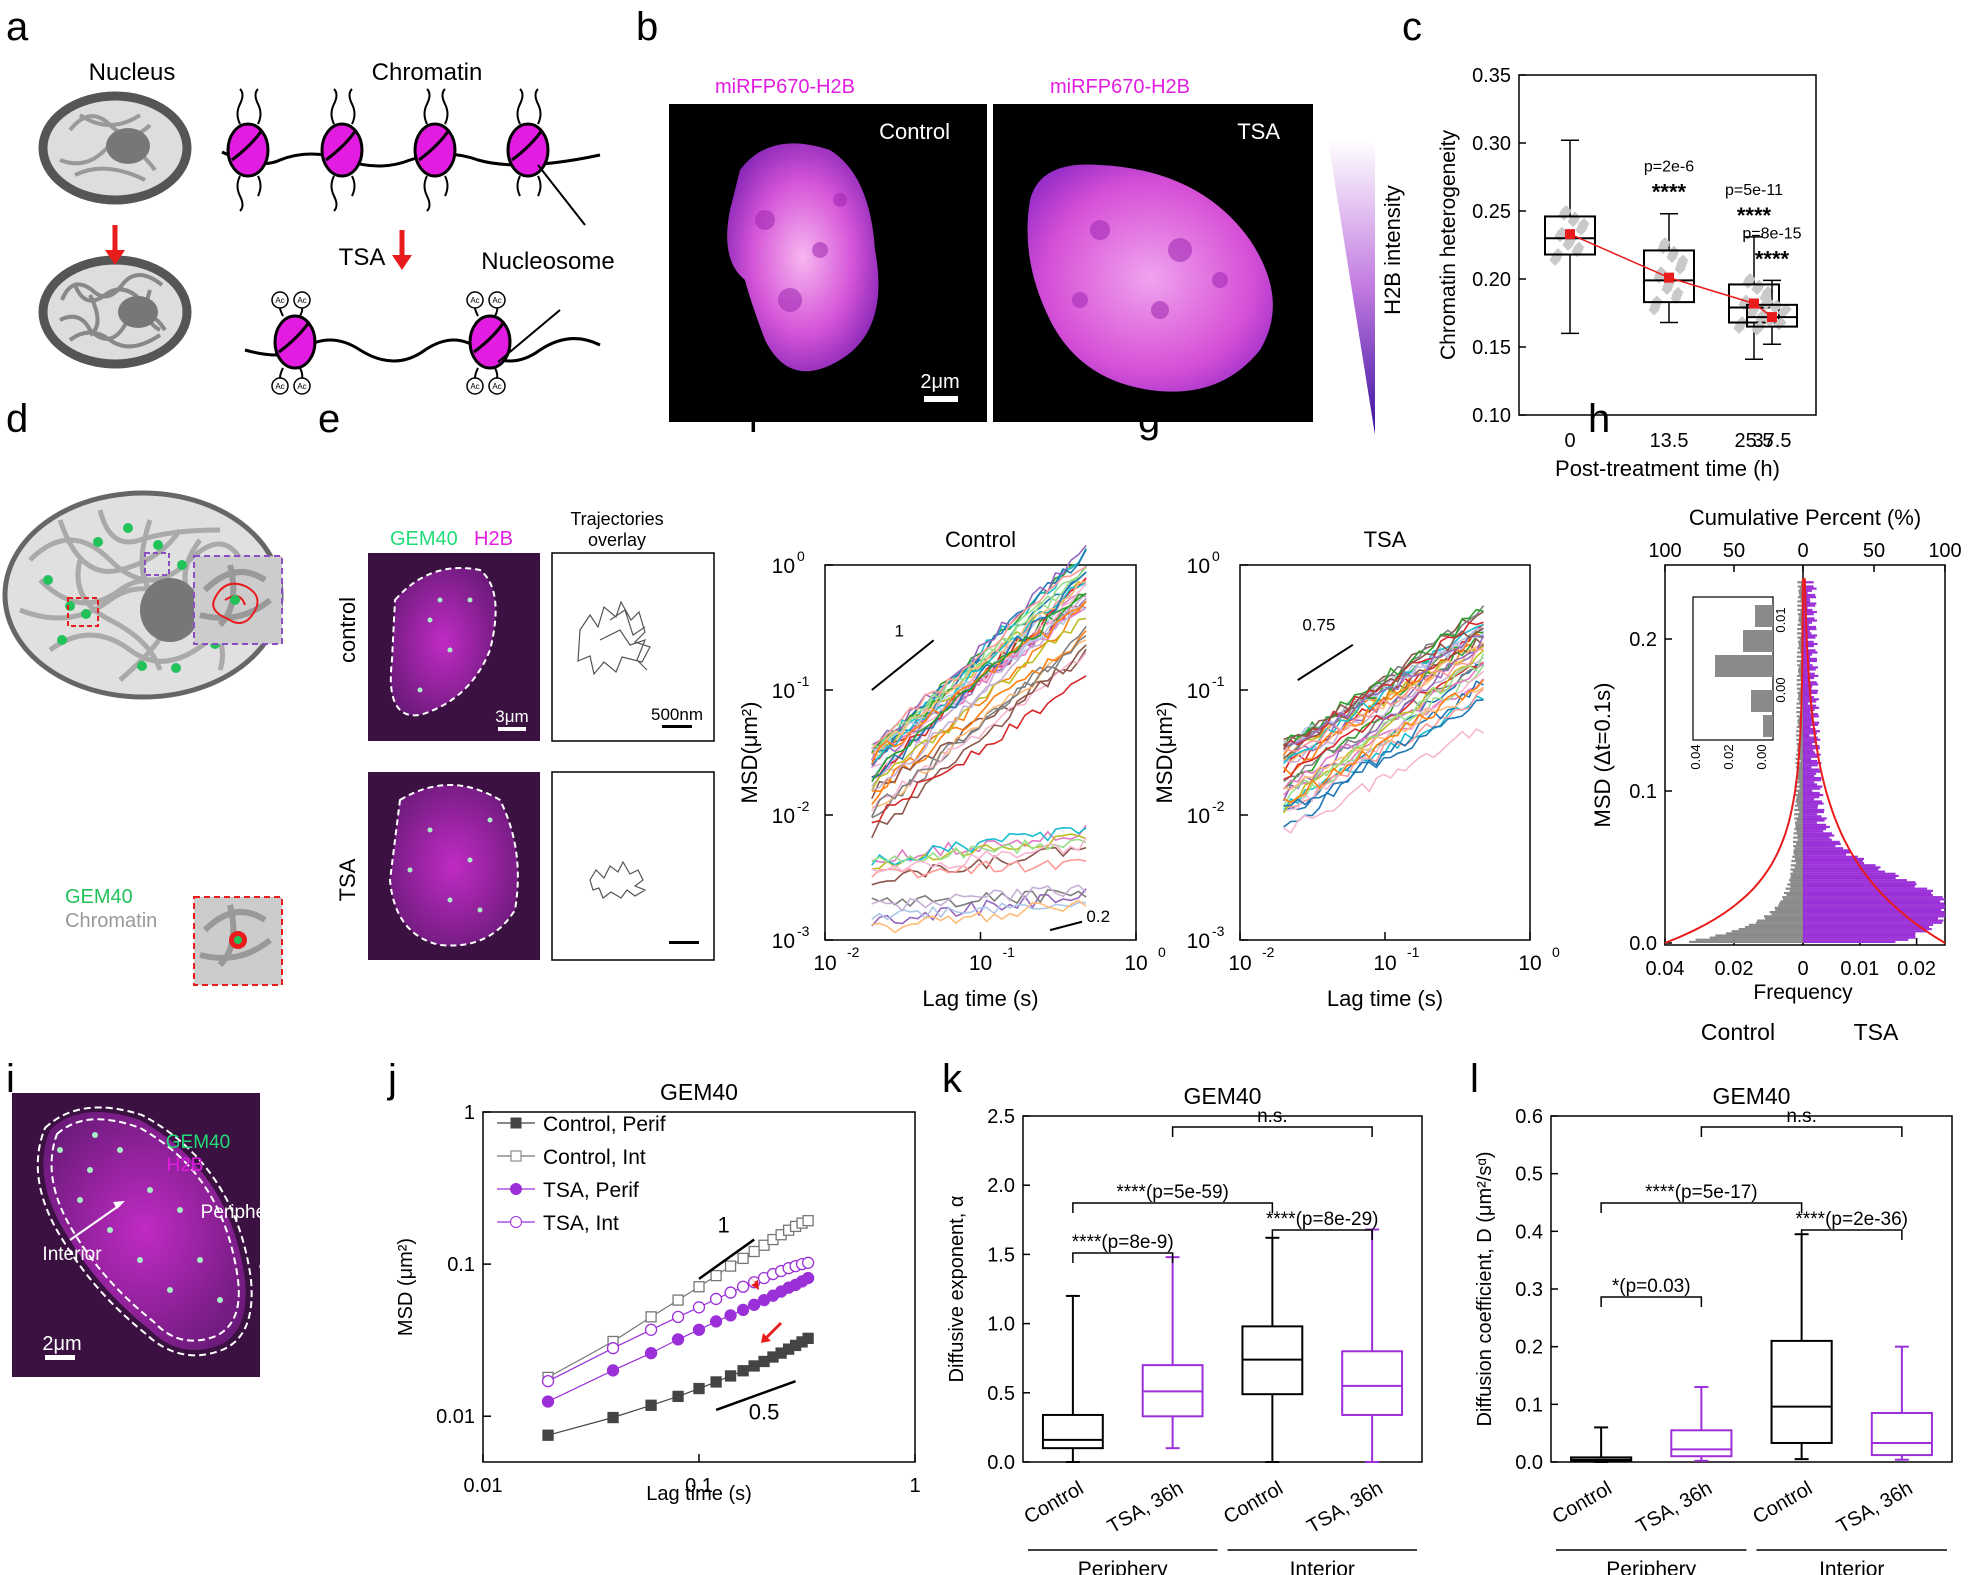 Image resolution: width=1968 pixels, height=1575 pixels. I want to click on j-legend-label: Control, Perif, so click(604, 1124).